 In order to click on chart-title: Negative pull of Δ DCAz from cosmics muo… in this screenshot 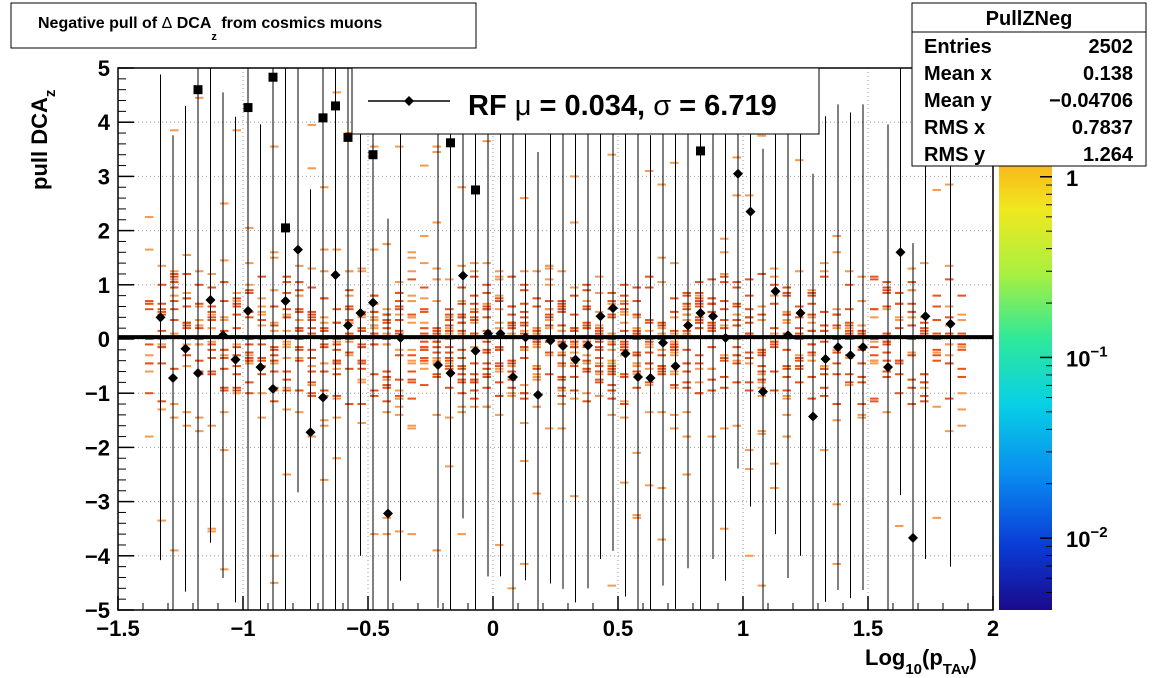, I will do `click(210, 29)`.